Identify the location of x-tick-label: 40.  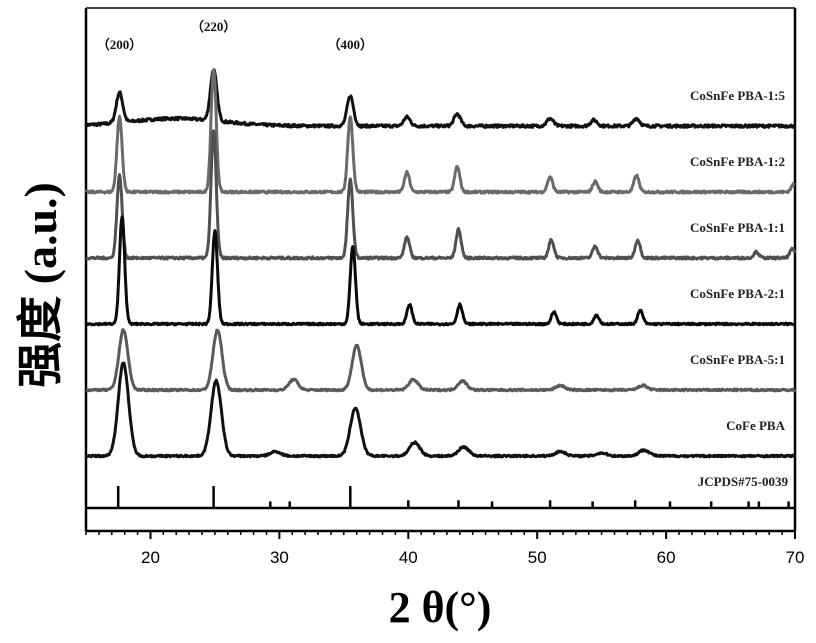
(408, 557).